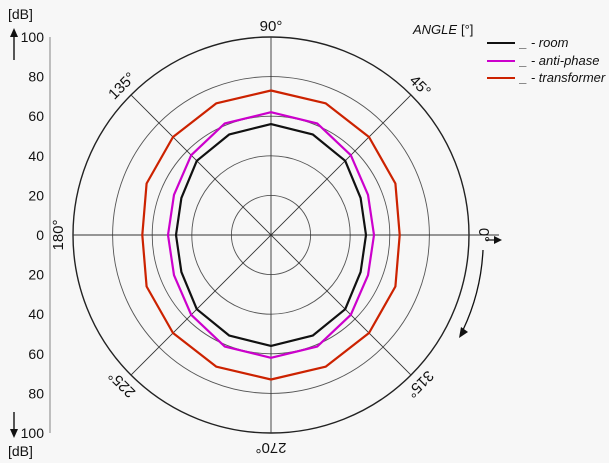 The width and height of the screenshot is (609, 463). Describe the element at coordinates (20, 451) in the screenshot. I see `db-unit-bottom: [dB]` at that location.